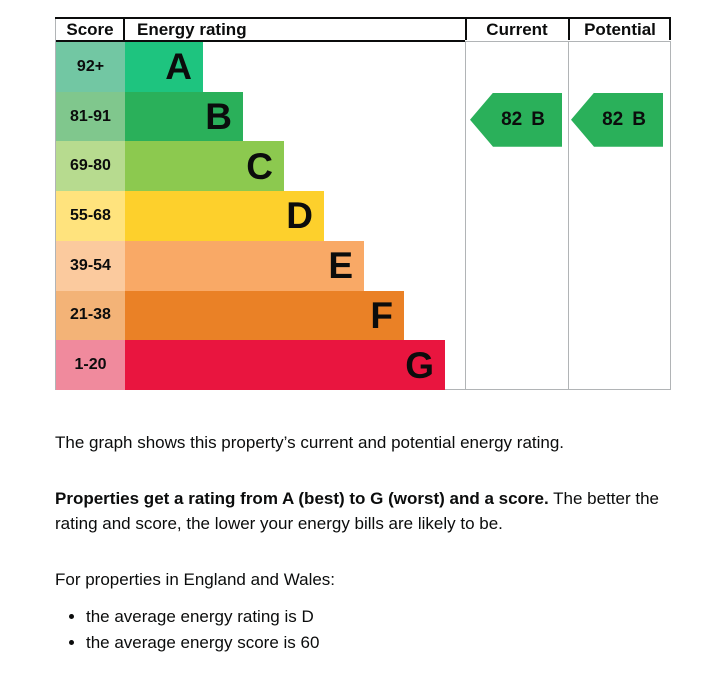 The image size is (714, 682). What do you see at coordinates (224, 216) in the screenshot?
I see `rating-bar-d: D` at bounding box center [224, 216].